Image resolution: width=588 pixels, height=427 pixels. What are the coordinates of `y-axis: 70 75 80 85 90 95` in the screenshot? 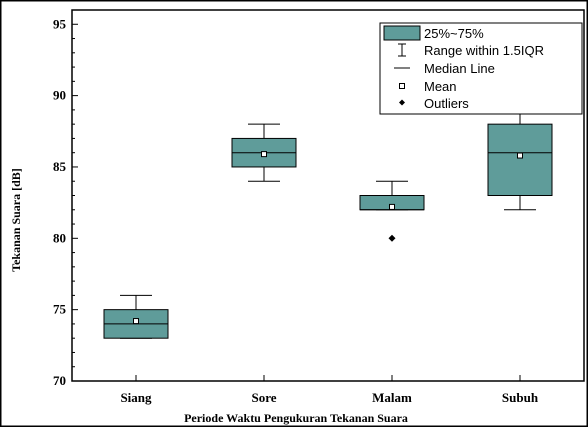 It's located at (65, 198).